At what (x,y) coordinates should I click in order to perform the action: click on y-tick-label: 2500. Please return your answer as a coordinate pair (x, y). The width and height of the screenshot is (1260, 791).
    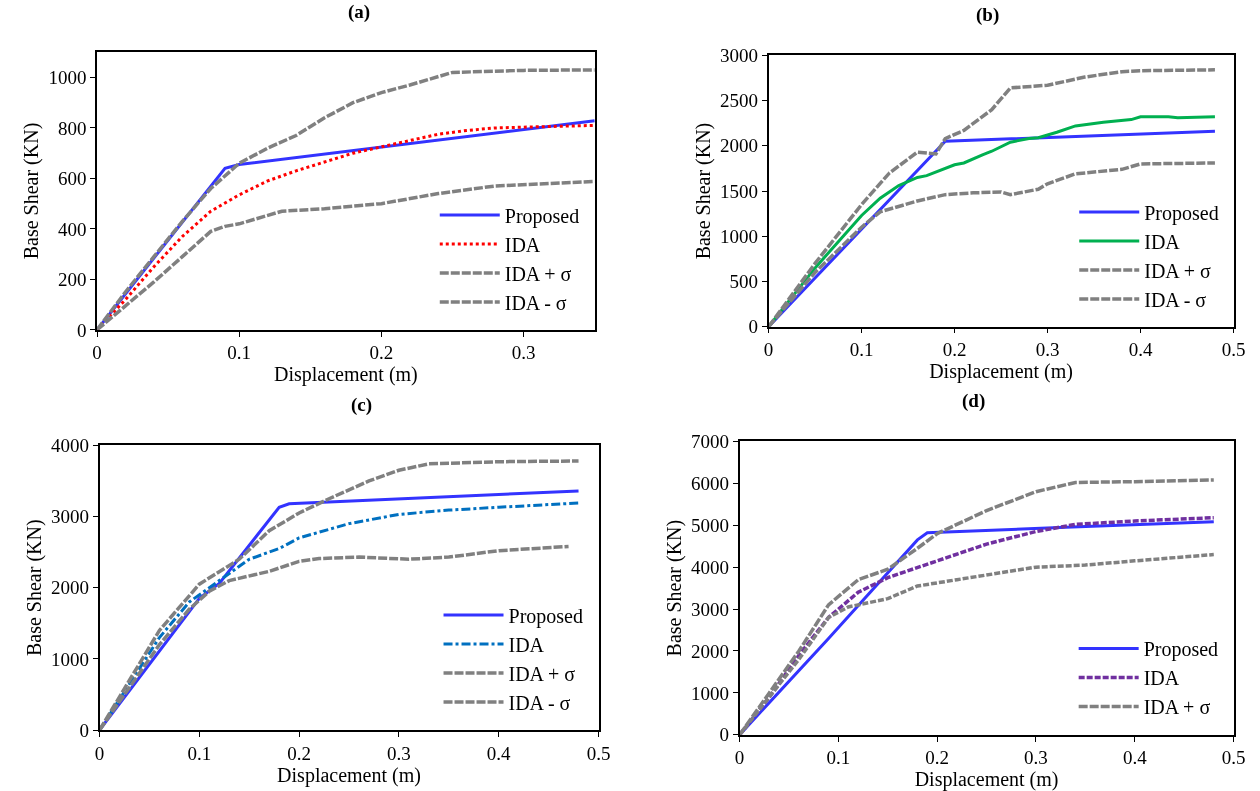
    Looking at the image, I should click on (739, 101).